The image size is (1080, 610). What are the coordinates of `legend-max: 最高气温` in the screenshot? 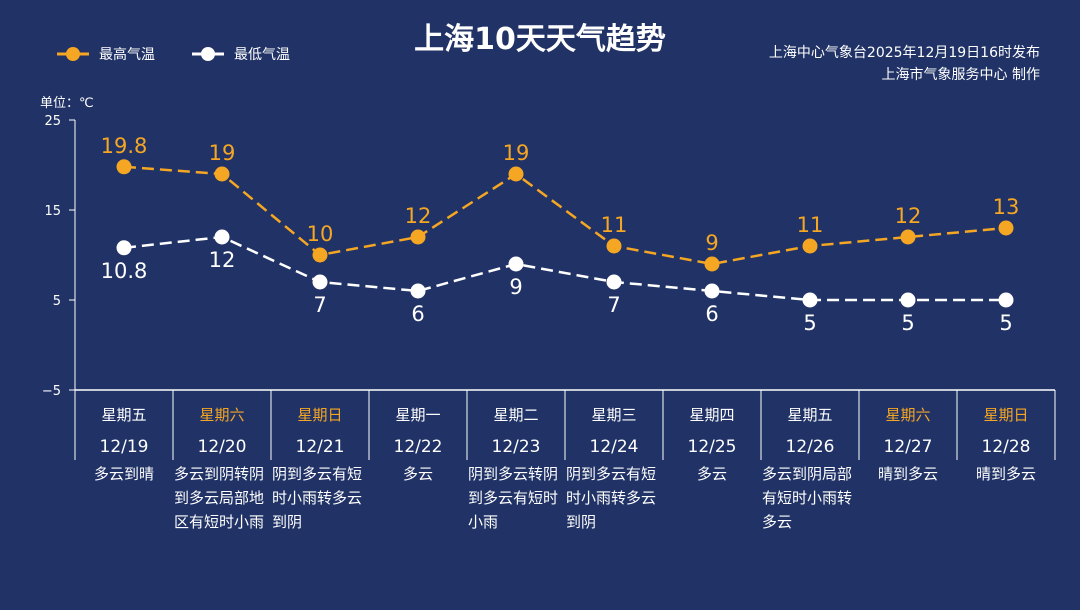 It's located at (105, 54).